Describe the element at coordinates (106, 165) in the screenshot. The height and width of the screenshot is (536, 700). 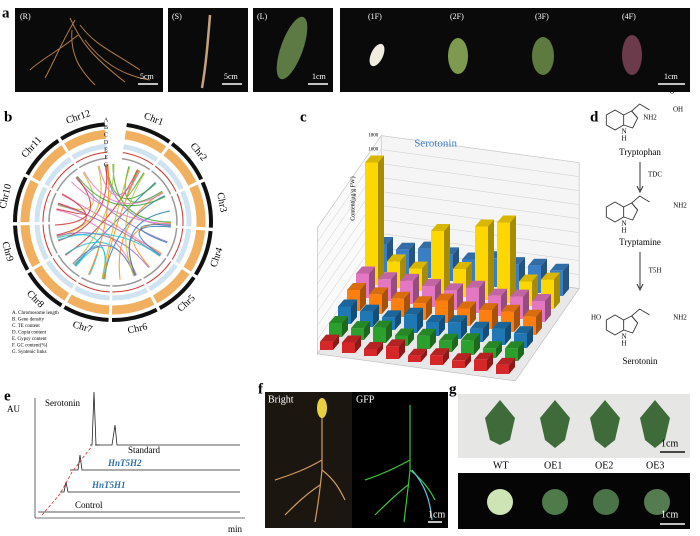
I see `track-letter: G` at that location.